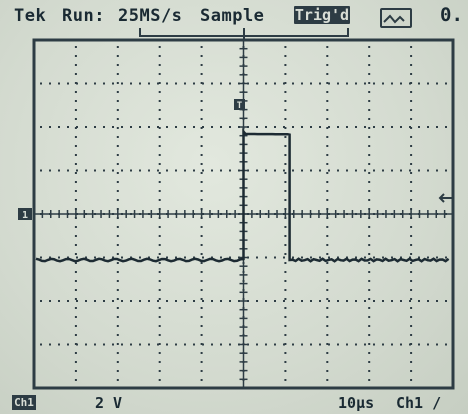 Image resolution: width=468 pixels, height=414 pixels. Describe the element at coordinates (24, 402) in the screenshot. I see `channel-badge: Ch1` at that location.